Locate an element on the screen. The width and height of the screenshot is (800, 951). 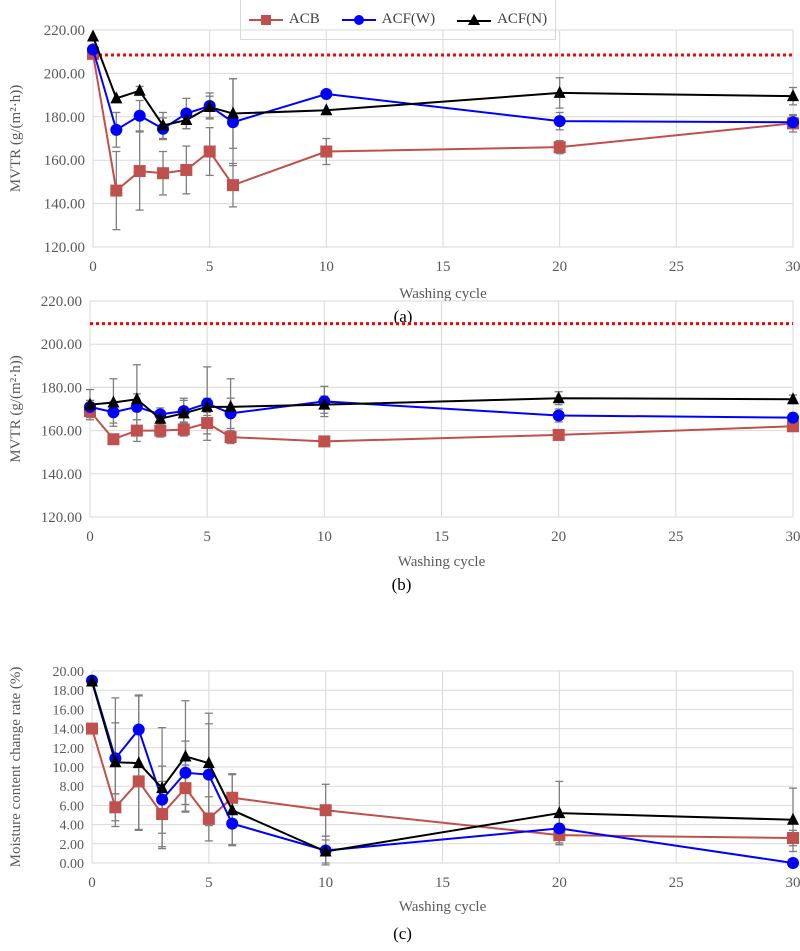
legend-label: ACB is located at coordinates (304, 19).